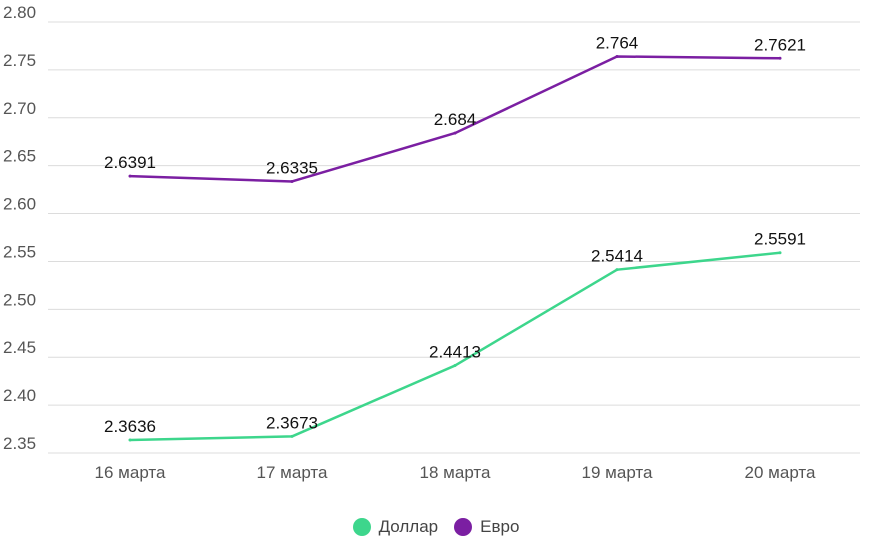  Describe the element at coordinates (130, 472) in the screenshot. I see `x-tick-label: 16 марта` at that location.